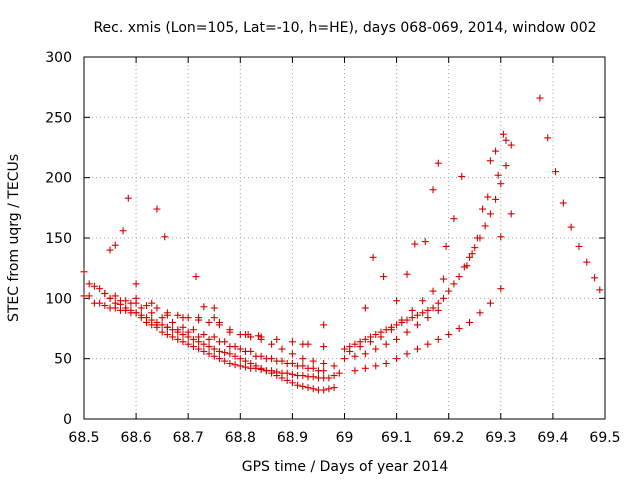 The height and width of the screenshot is (480, 640). What do you see at coordinates (188, 438) in the screenshot?
I see `x-tick-label: 68.7` at bounding box center [188, 438].